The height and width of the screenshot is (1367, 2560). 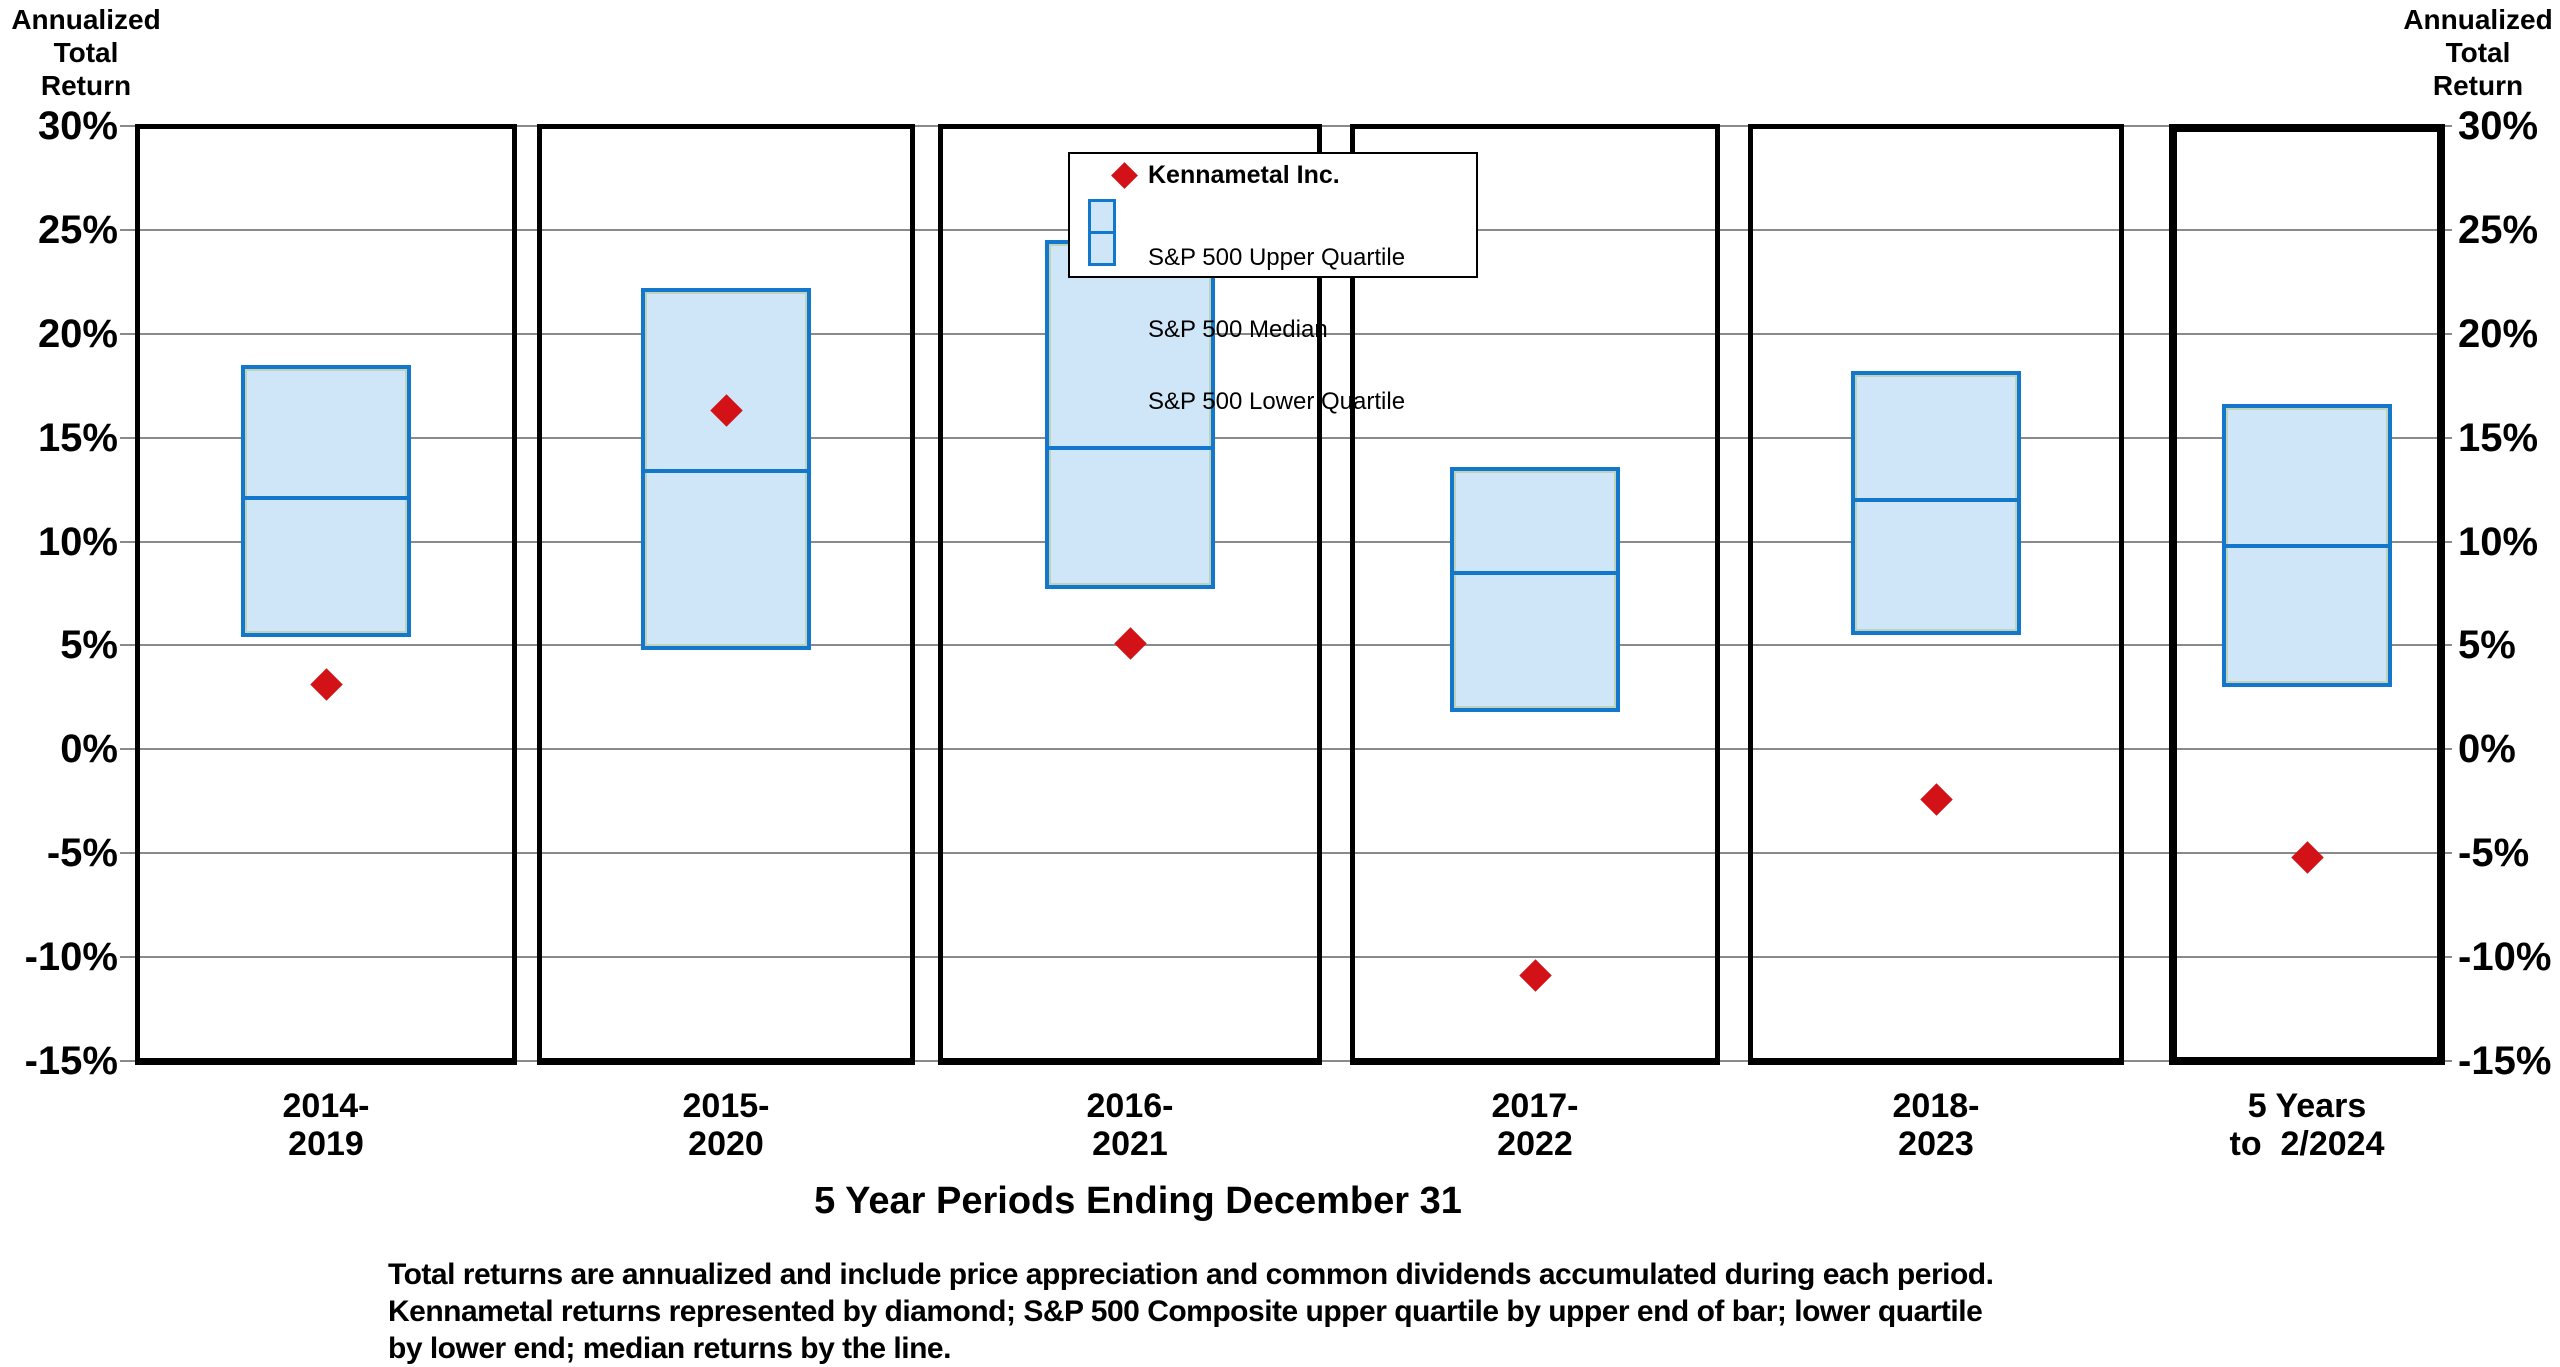 I want to click on legend-kennametal-label: Kennametal Inc., so click(x=1244, y=175).